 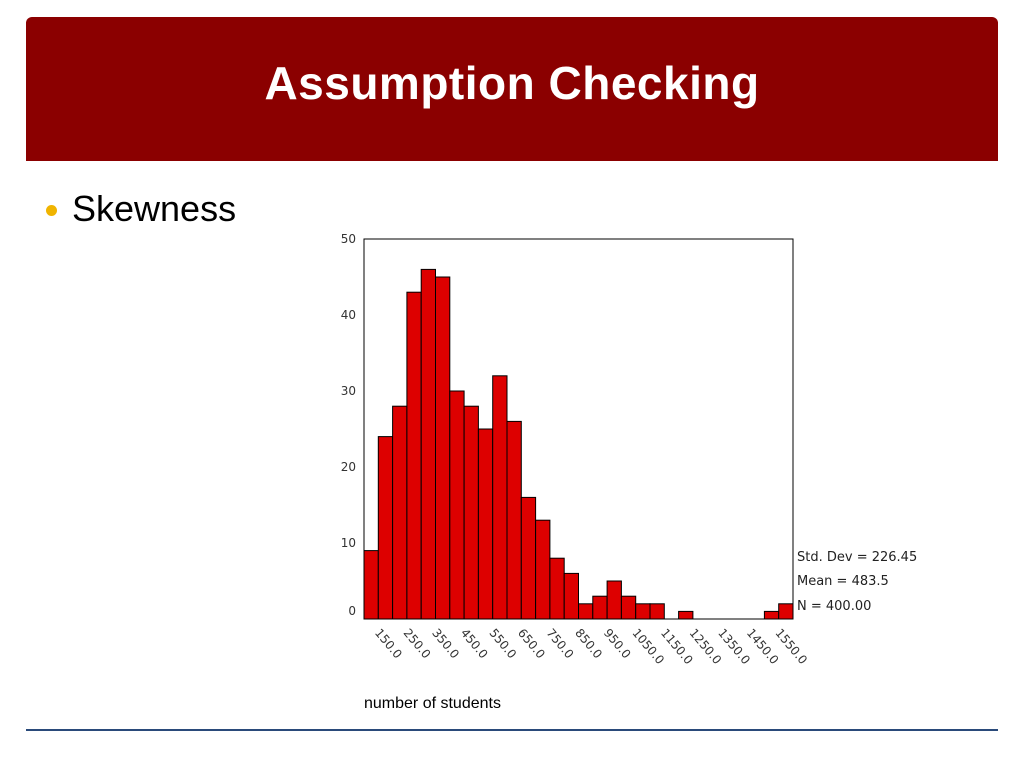 What do you see at coordinates (474, 643) in the screenshot?
I see `x-tick-label: 450.0` at bounding box center [474, 643].